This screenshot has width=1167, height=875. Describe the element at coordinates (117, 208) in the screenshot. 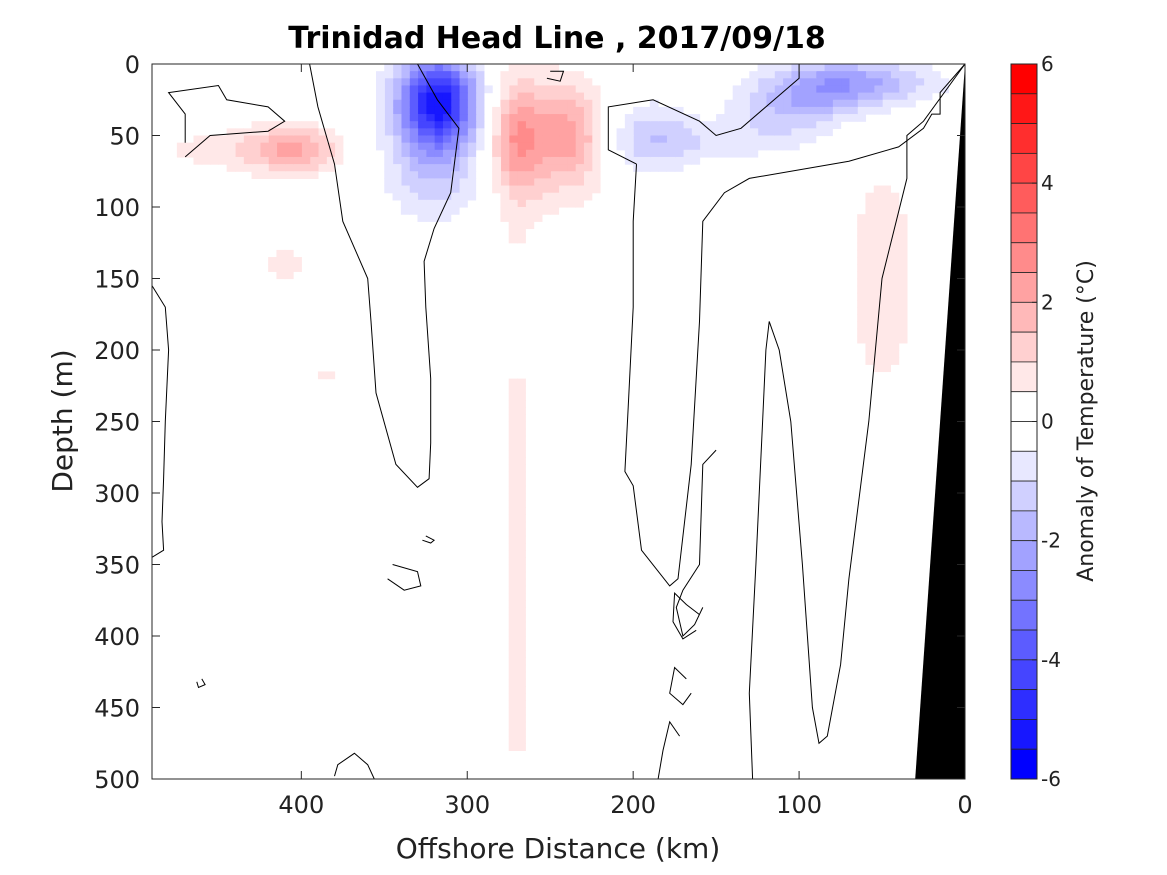

I see `y-tick-label: 100` at that location.